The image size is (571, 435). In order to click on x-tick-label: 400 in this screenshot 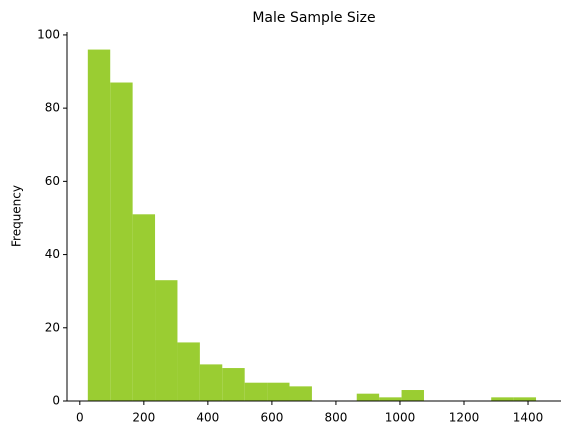, I will do `click(207, 418)`.